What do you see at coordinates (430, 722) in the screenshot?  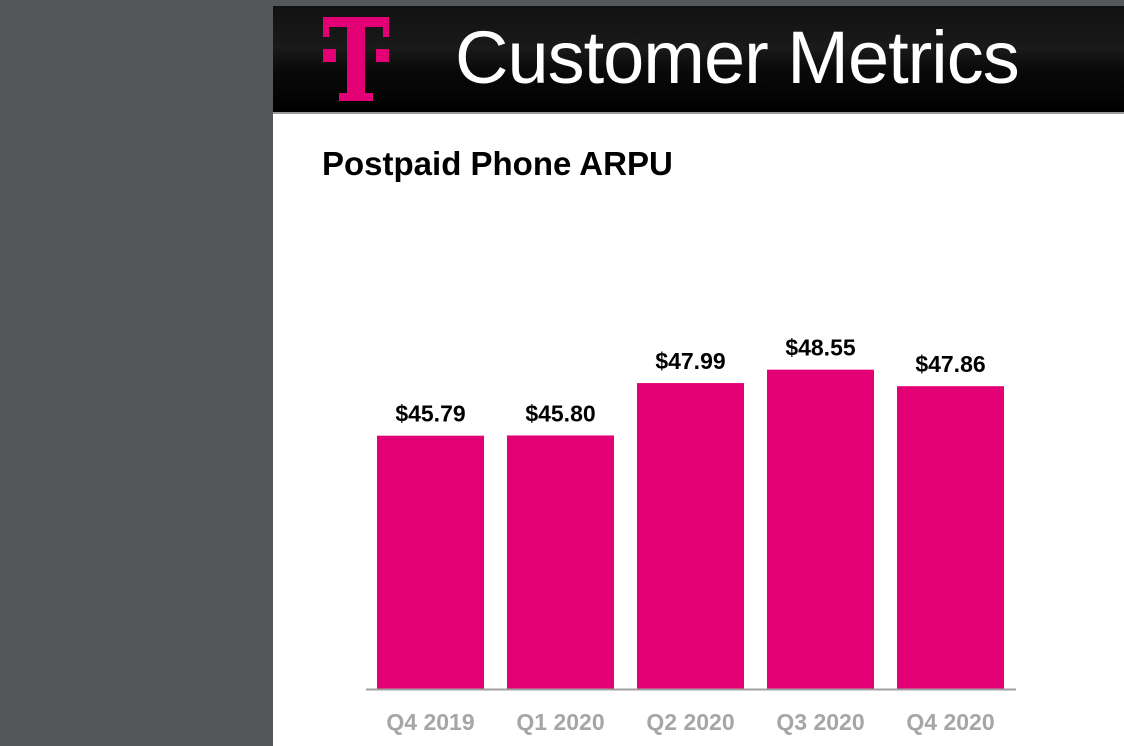 I see `x-tick-label: Q4 2019` at bounding box center [430, 722].